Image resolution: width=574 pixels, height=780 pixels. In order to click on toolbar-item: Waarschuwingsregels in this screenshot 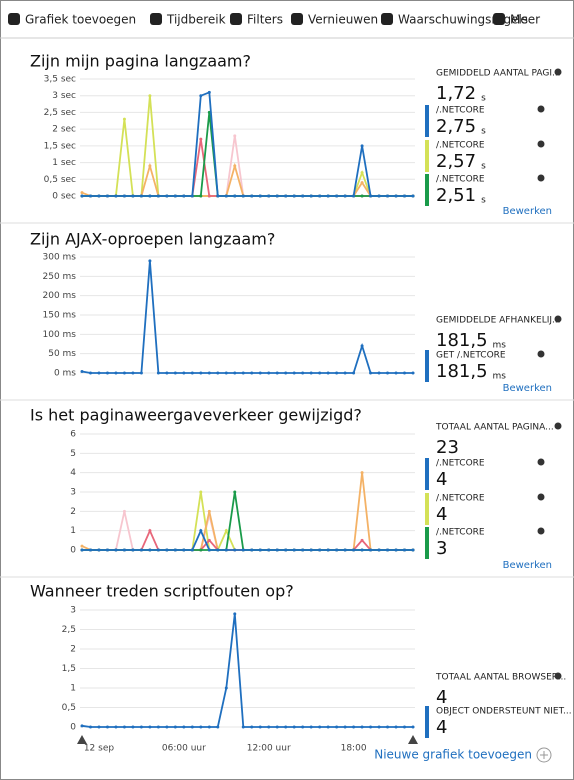, I will do `click(463, 20)`.